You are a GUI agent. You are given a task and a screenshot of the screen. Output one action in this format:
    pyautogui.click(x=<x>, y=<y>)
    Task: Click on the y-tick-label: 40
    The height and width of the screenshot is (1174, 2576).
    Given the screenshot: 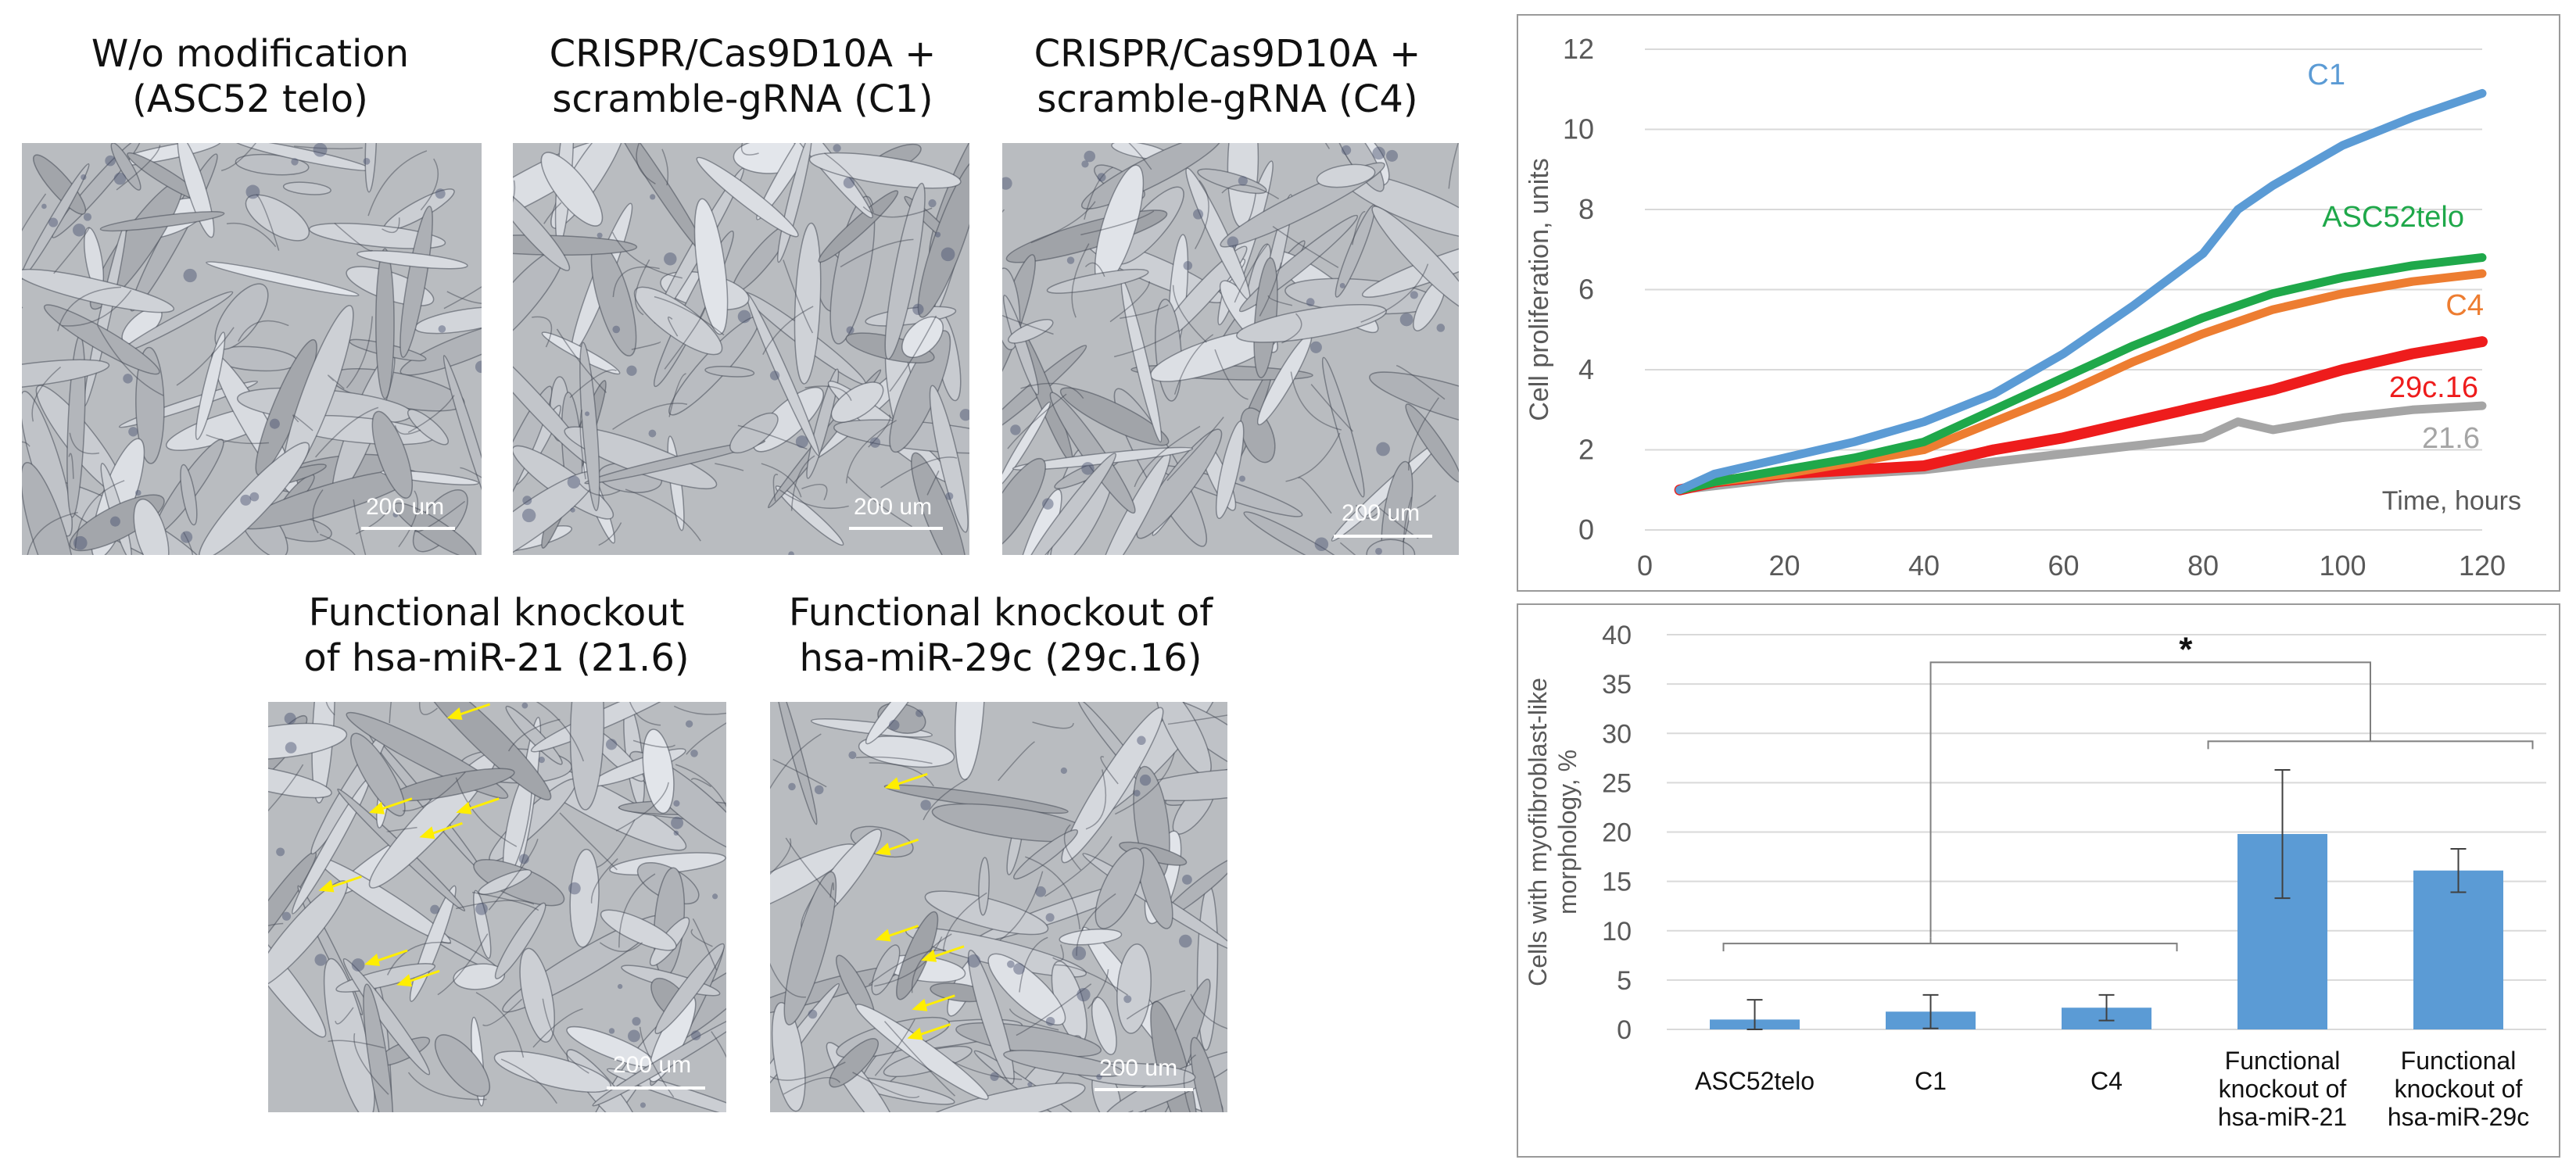 What is the action you would take?
    pyautogui.click(x=1617, y=635)
    